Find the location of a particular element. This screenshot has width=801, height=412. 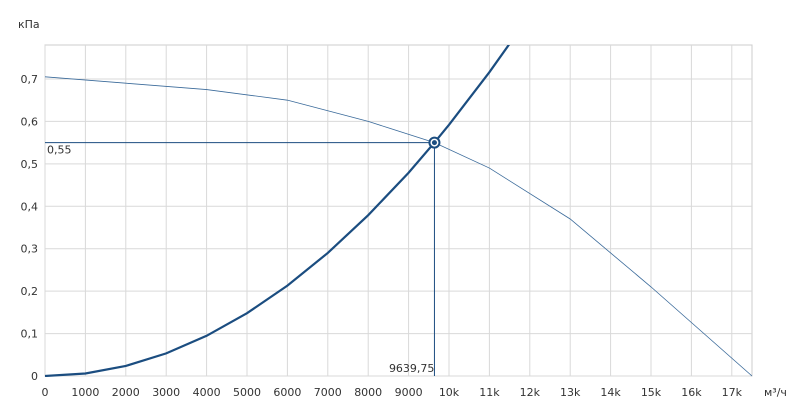

y-tick-label: 0,2 is located at coordinates (30, 291).